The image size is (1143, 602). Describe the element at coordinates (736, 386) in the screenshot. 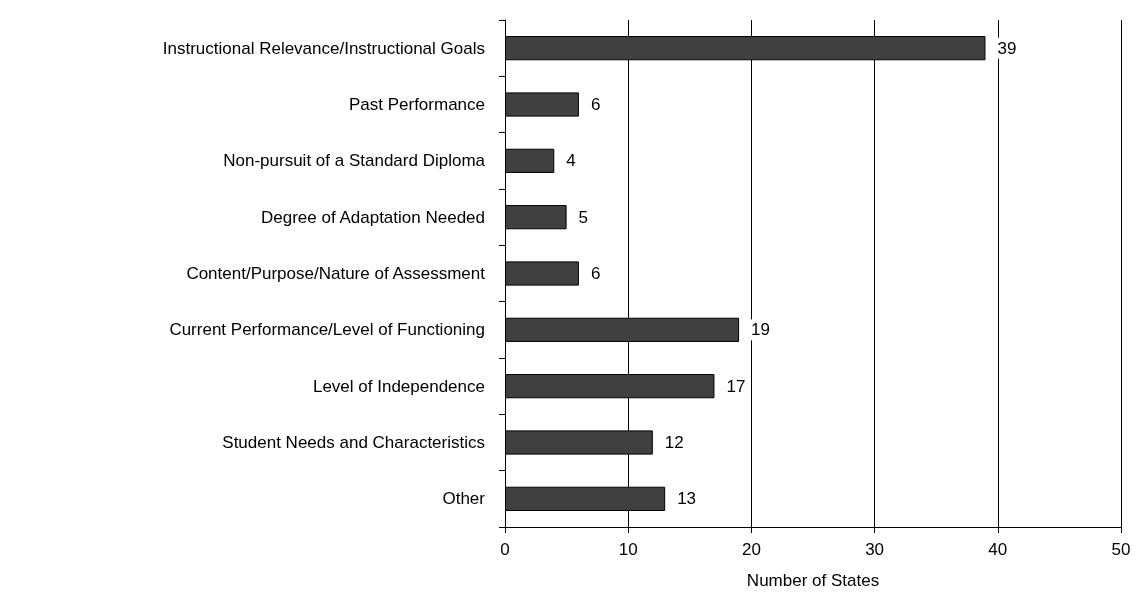

I see `data-label: 17` at that location.